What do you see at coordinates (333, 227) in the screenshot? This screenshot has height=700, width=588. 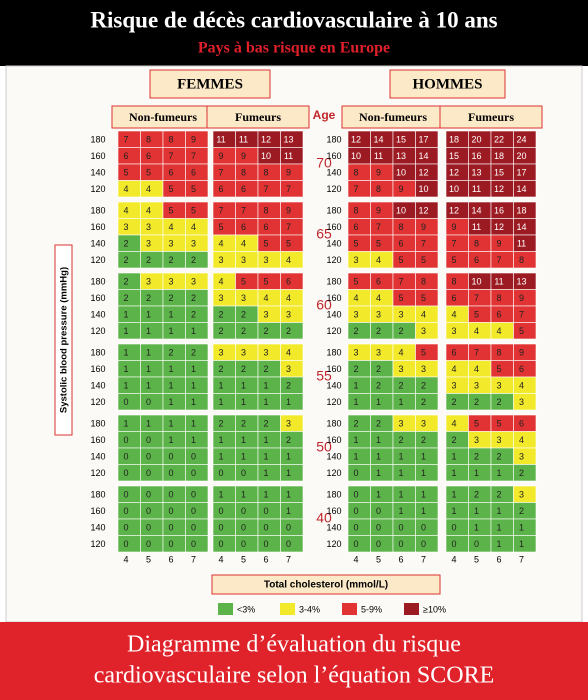 I see `sbp-label: 160` at bounding box center [333, 227].